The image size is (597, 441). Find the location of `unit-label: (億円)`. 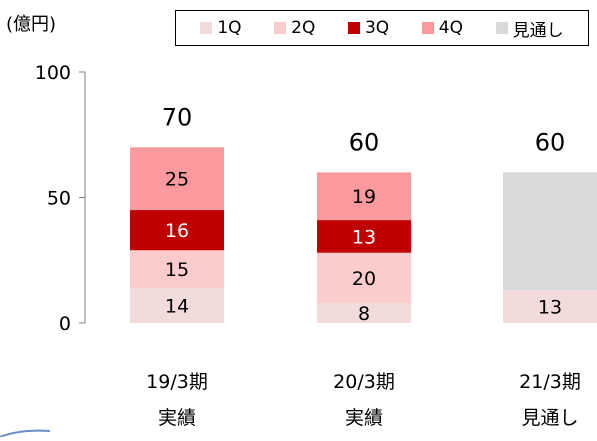

unit-label: (億円) is located at coordinates (31, 24).